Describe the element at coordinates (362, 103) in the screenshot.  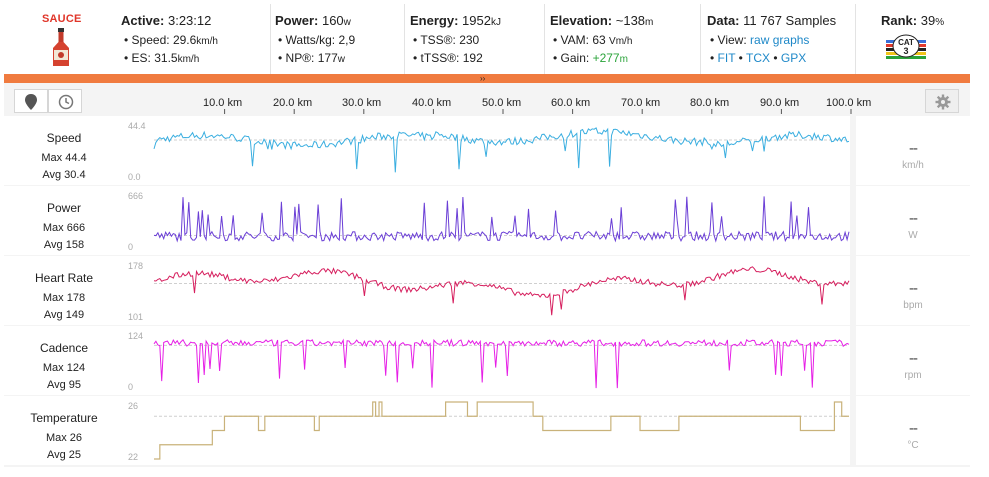
I see `x-tick-label: 30.0 km` at that location.